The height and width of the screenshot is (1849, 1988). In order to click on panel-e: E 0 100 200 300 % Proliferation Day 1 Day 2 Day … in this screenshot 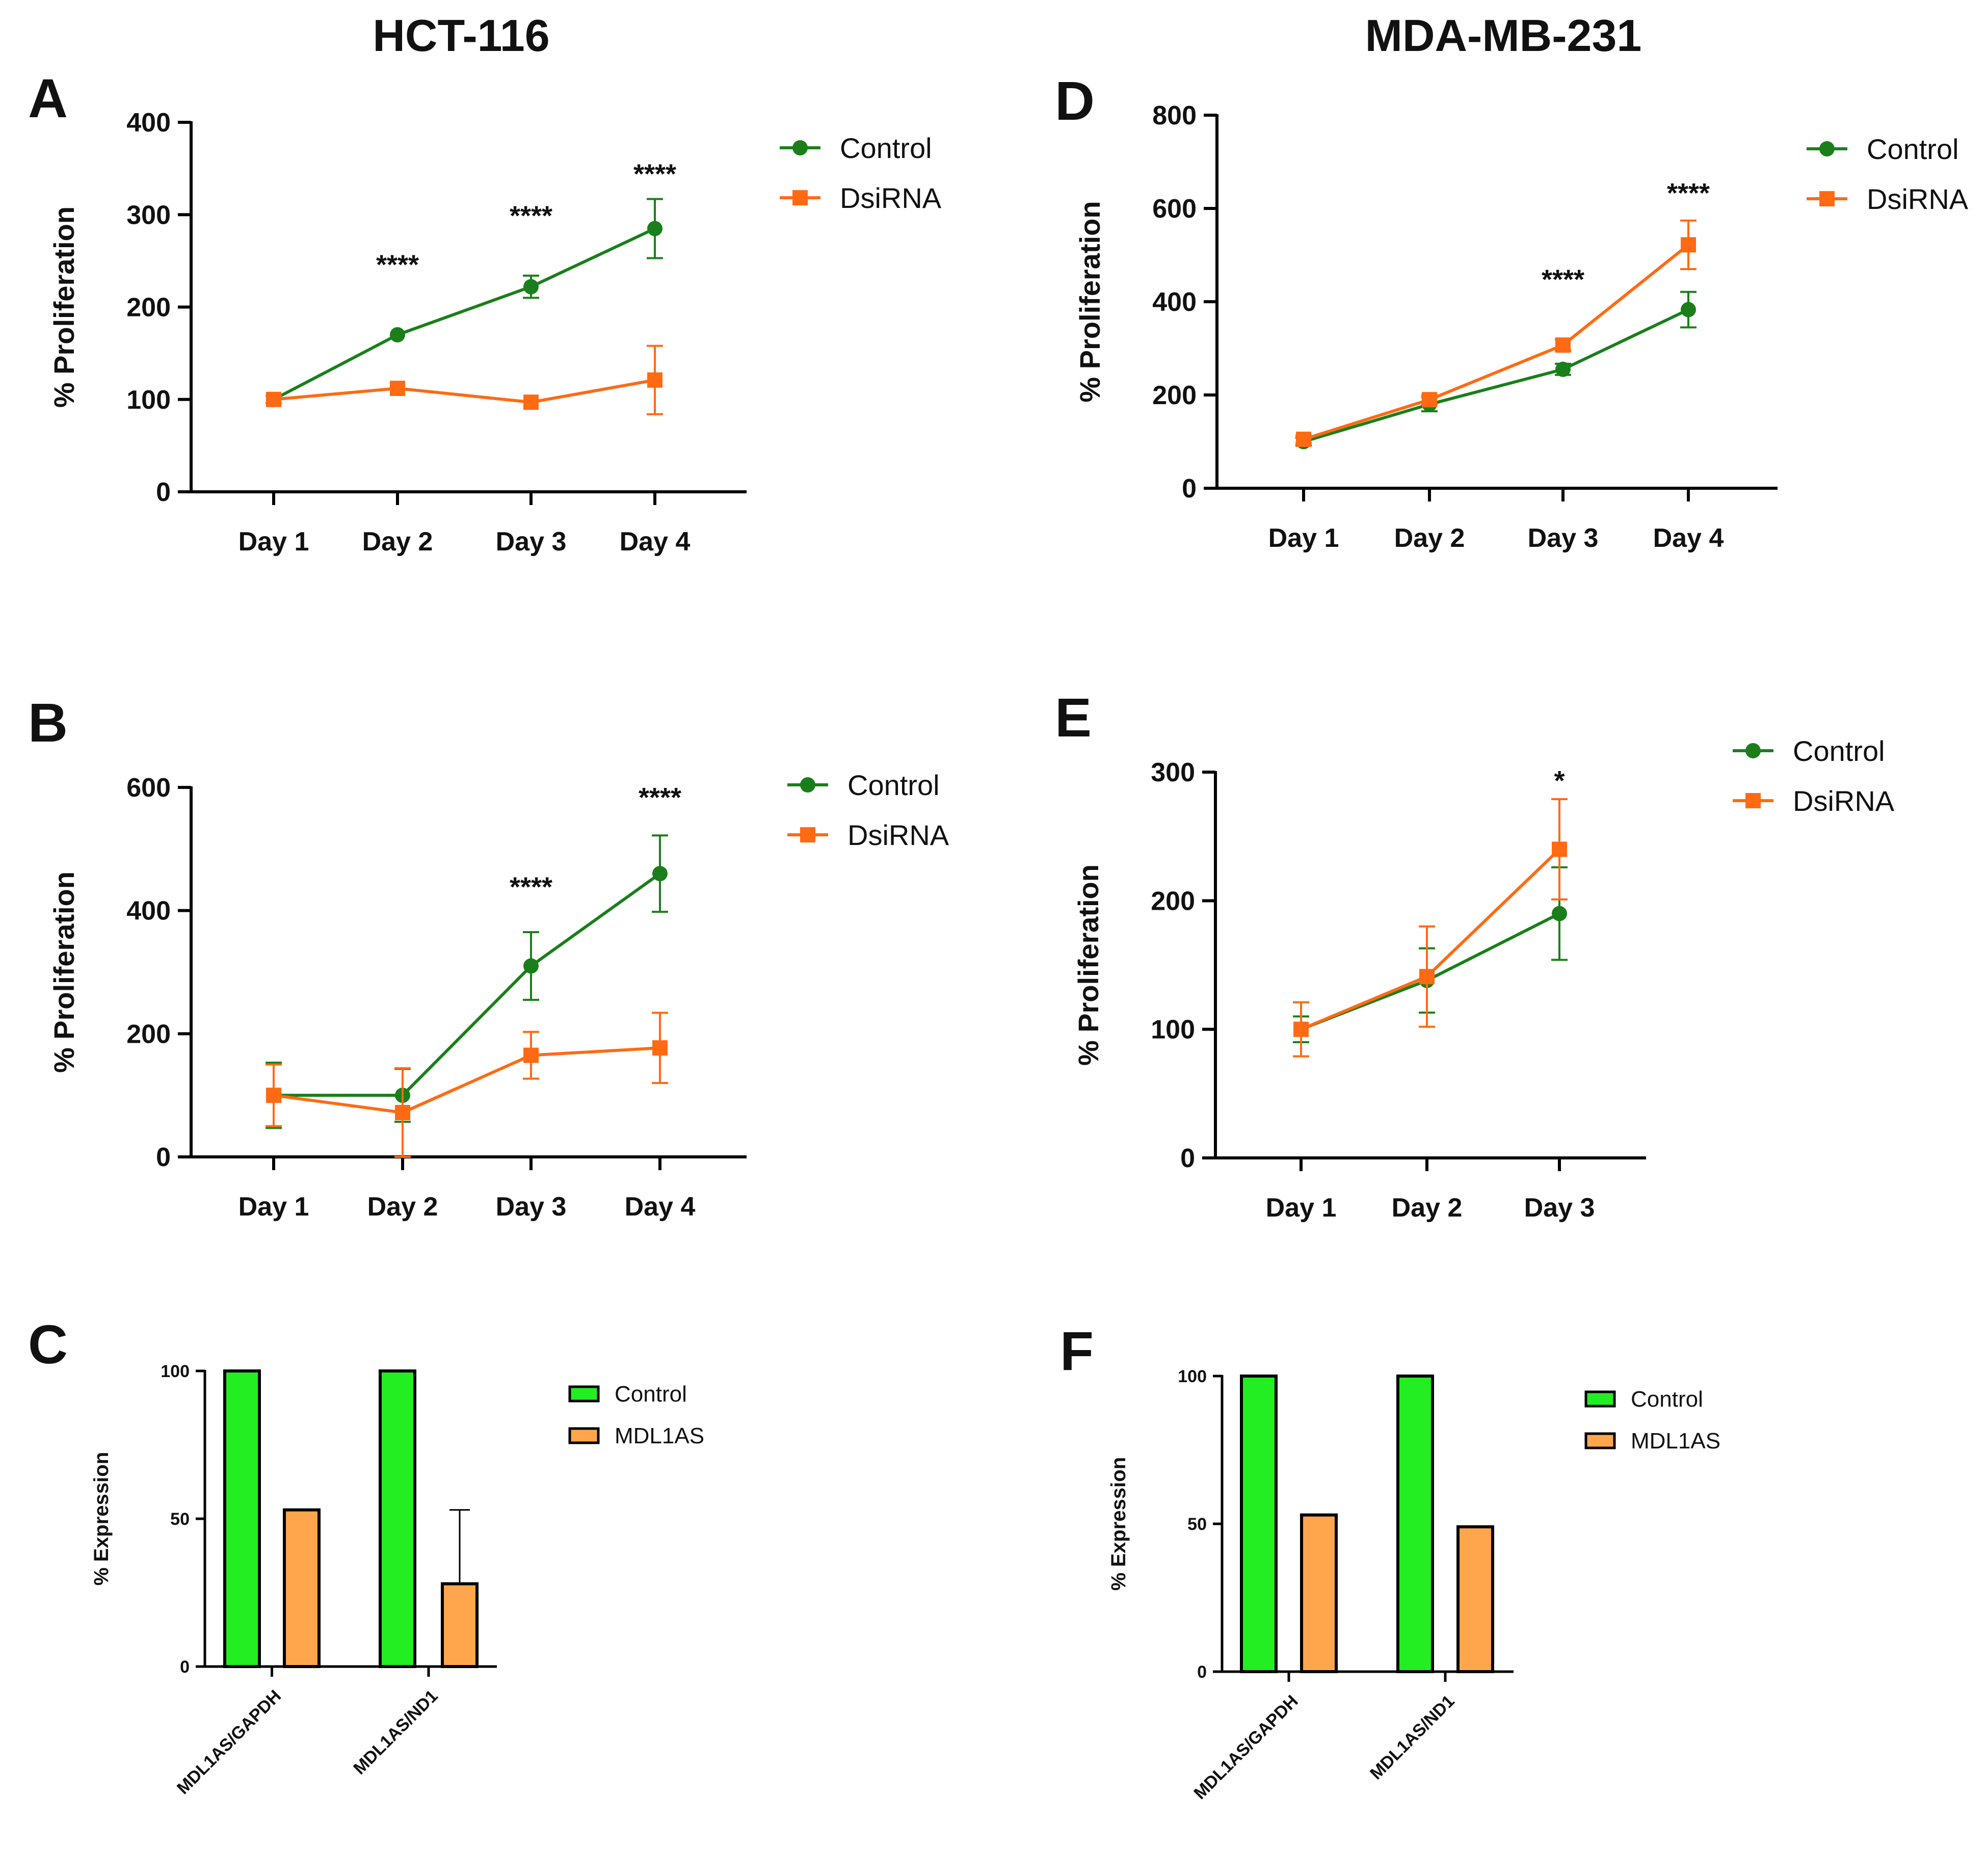, I will do `click(1475, 954)`.